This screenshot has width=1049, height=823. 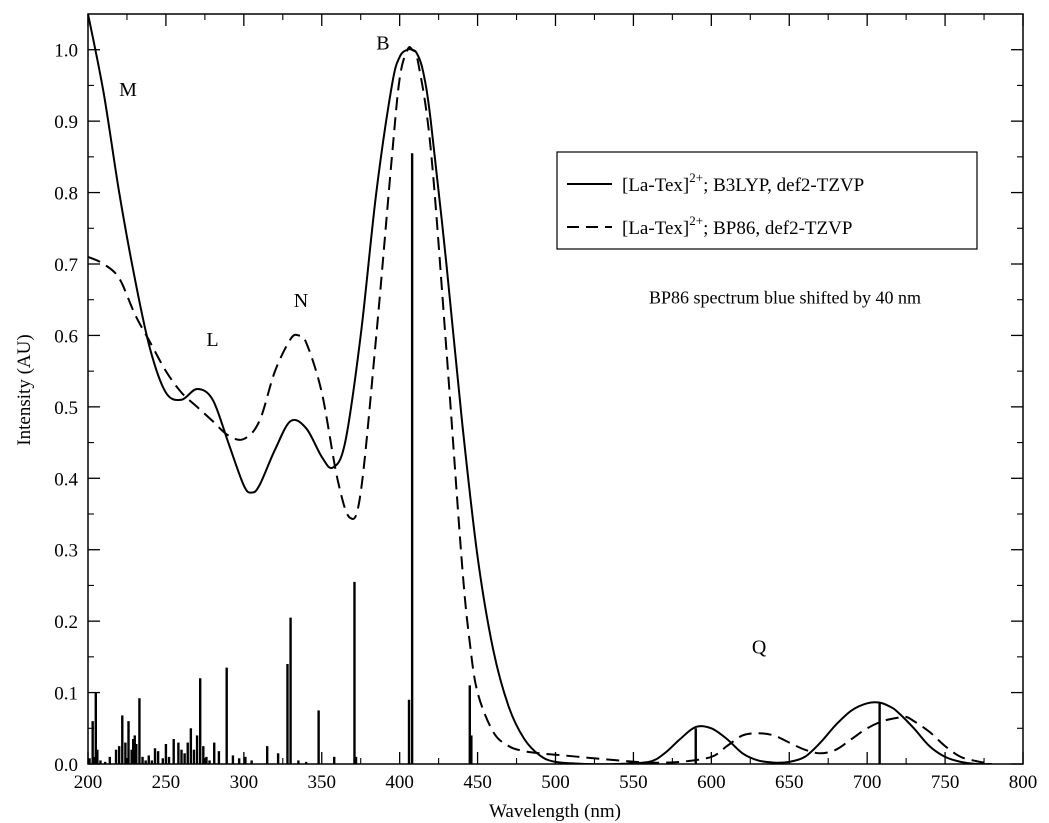 What do you see at coordinates (66, 194) in the screenshot?
I see `y-tick-label: 0.8` at bounding box center [66, 194].